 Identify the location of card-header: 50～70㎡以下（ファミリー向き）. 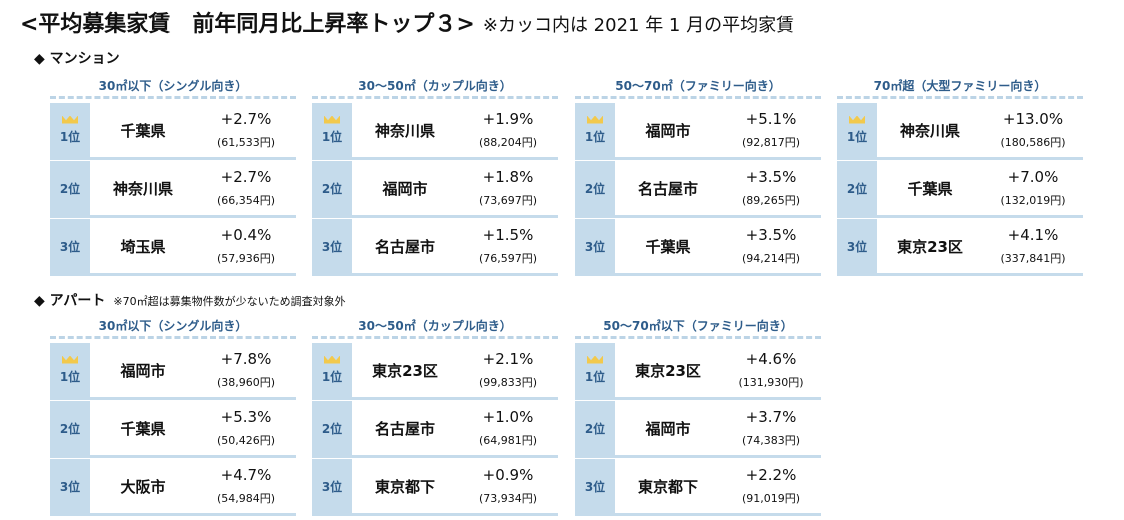
(698, 326).